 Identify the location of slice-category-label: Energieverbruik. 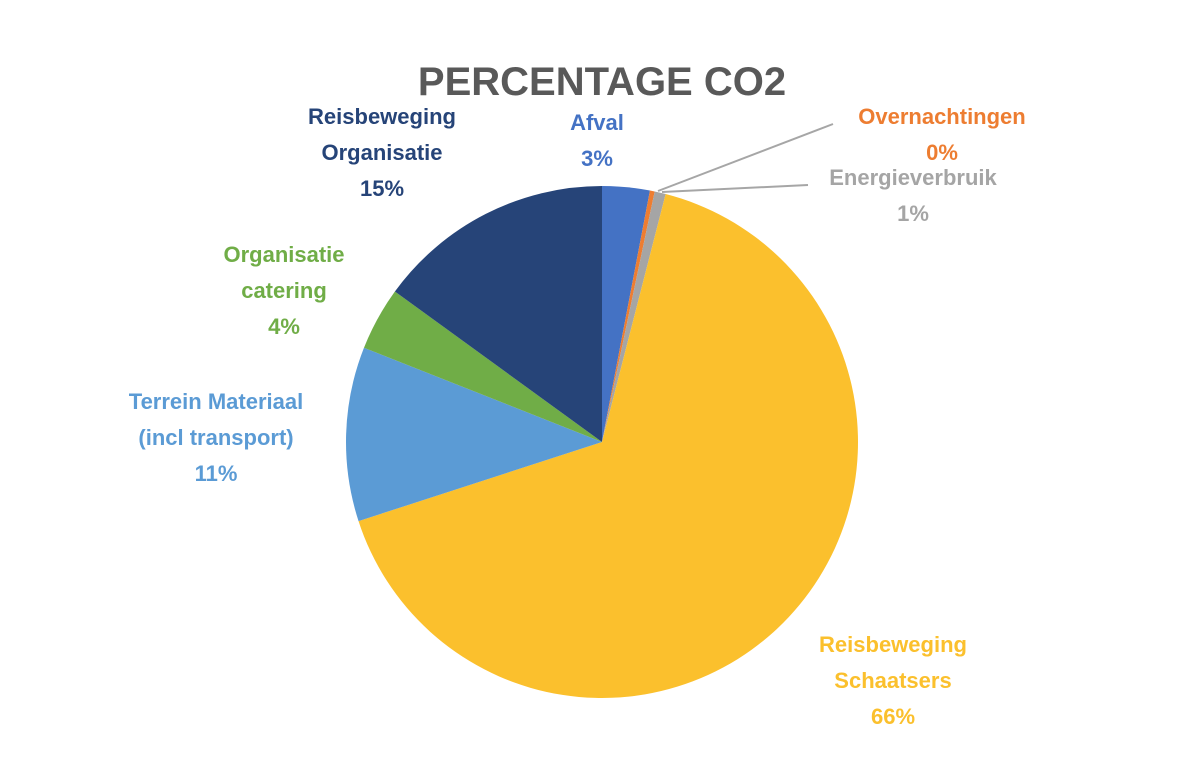
(913, 177).